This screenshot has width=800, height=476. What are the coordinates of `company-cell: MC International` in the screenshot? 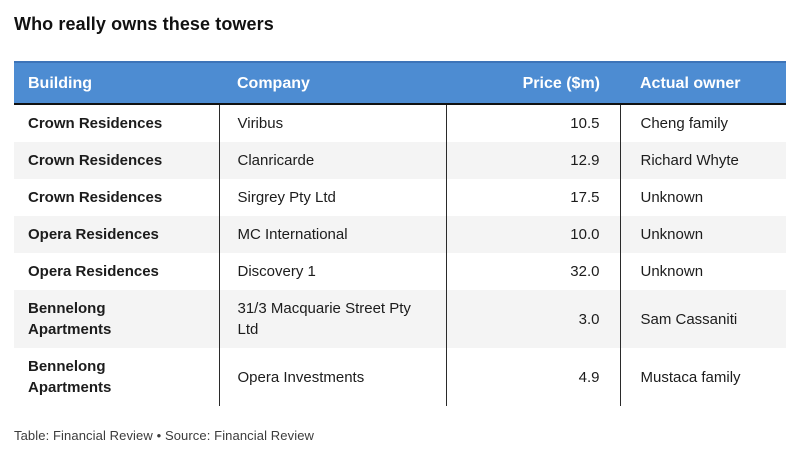 It's located at (332, 234).